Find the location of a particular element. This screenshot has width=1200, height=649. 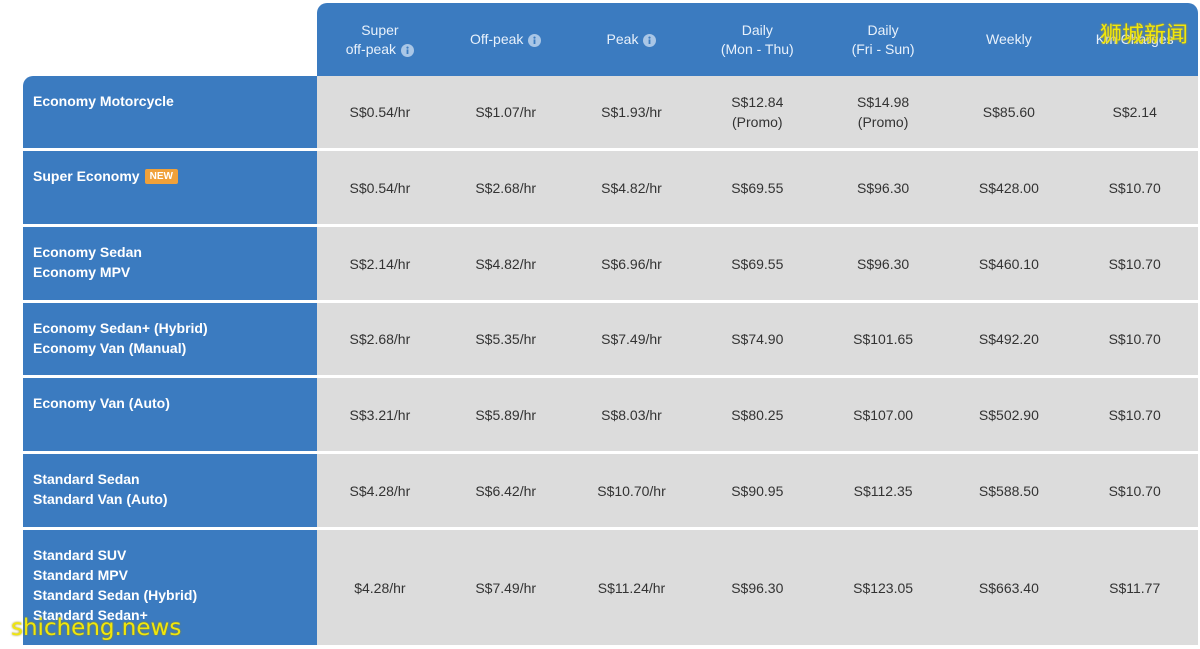

price-value: S$107.00 is located at coordinates (883, 414).